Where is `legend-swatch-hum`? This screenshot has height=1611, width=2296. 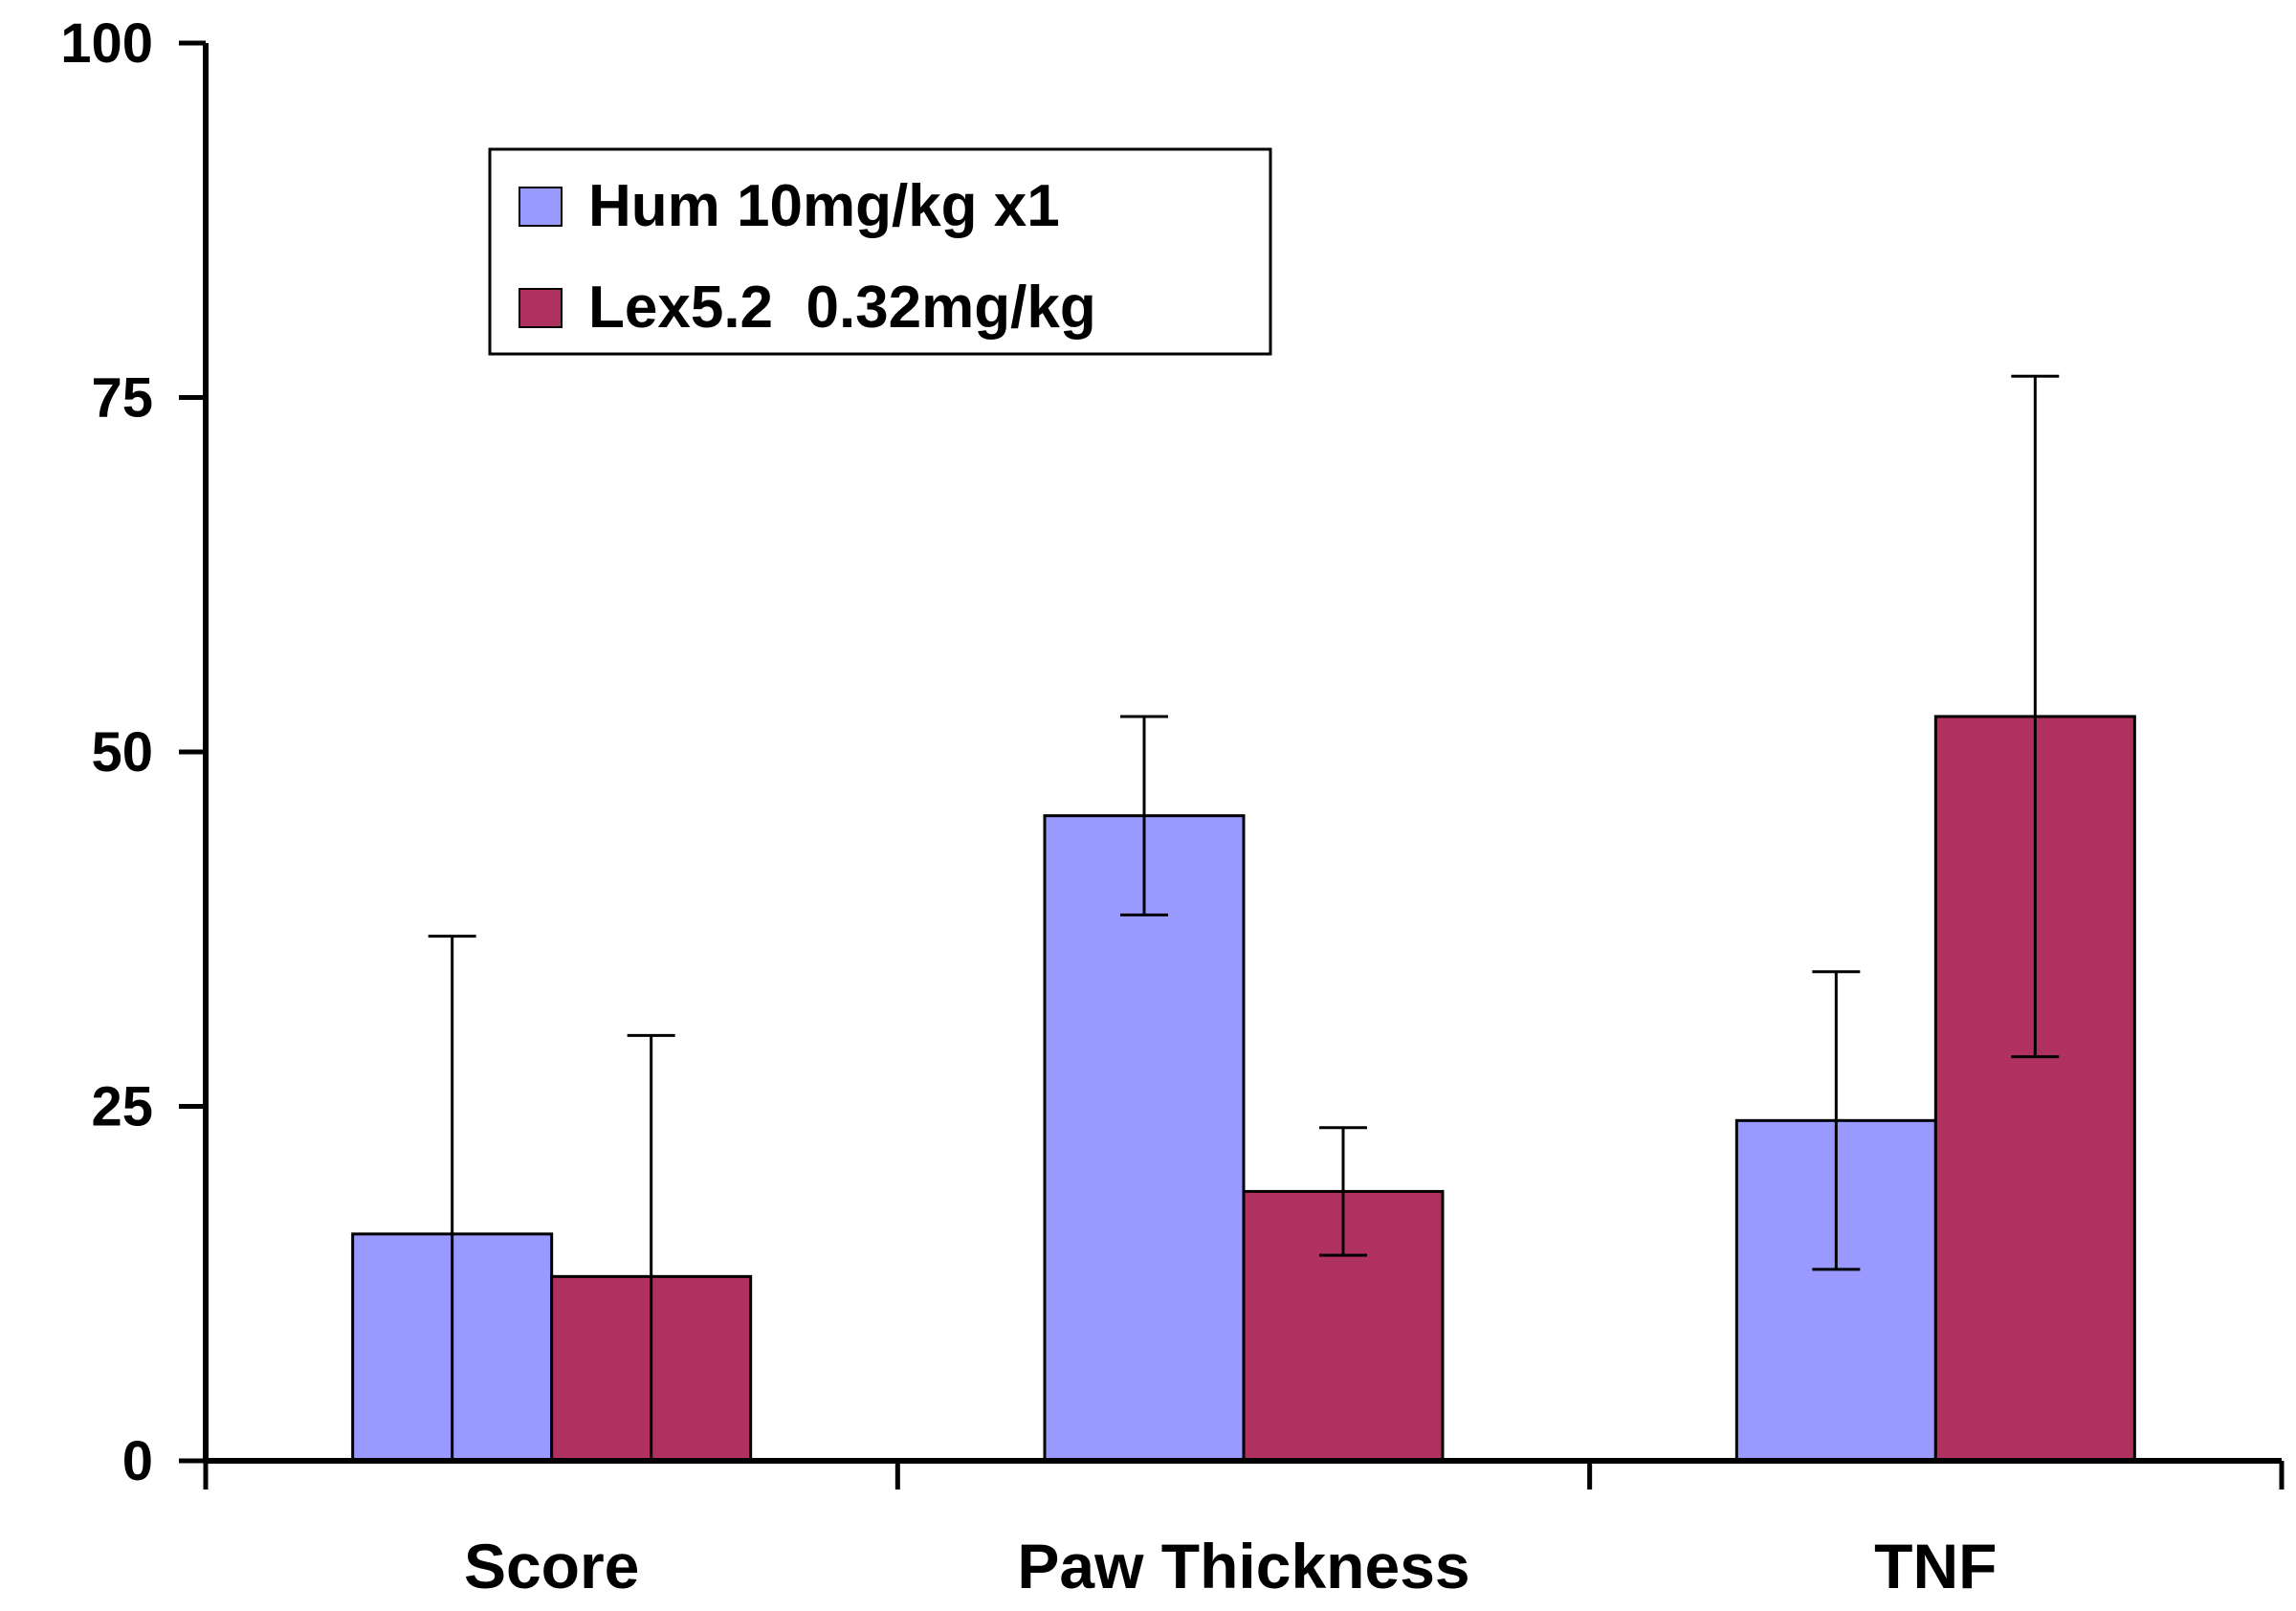 legend-swatch-hum is located at coordinates (541, 207).